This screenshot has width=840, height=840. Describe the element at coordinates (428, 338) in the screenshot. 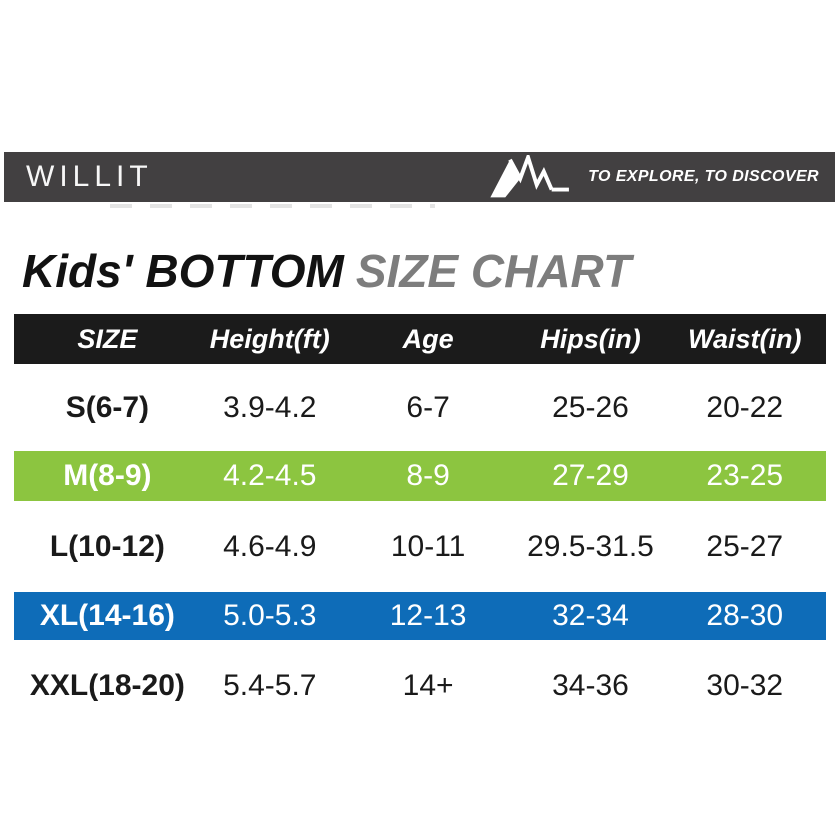

I see `header-cell-age: Age` at that location.